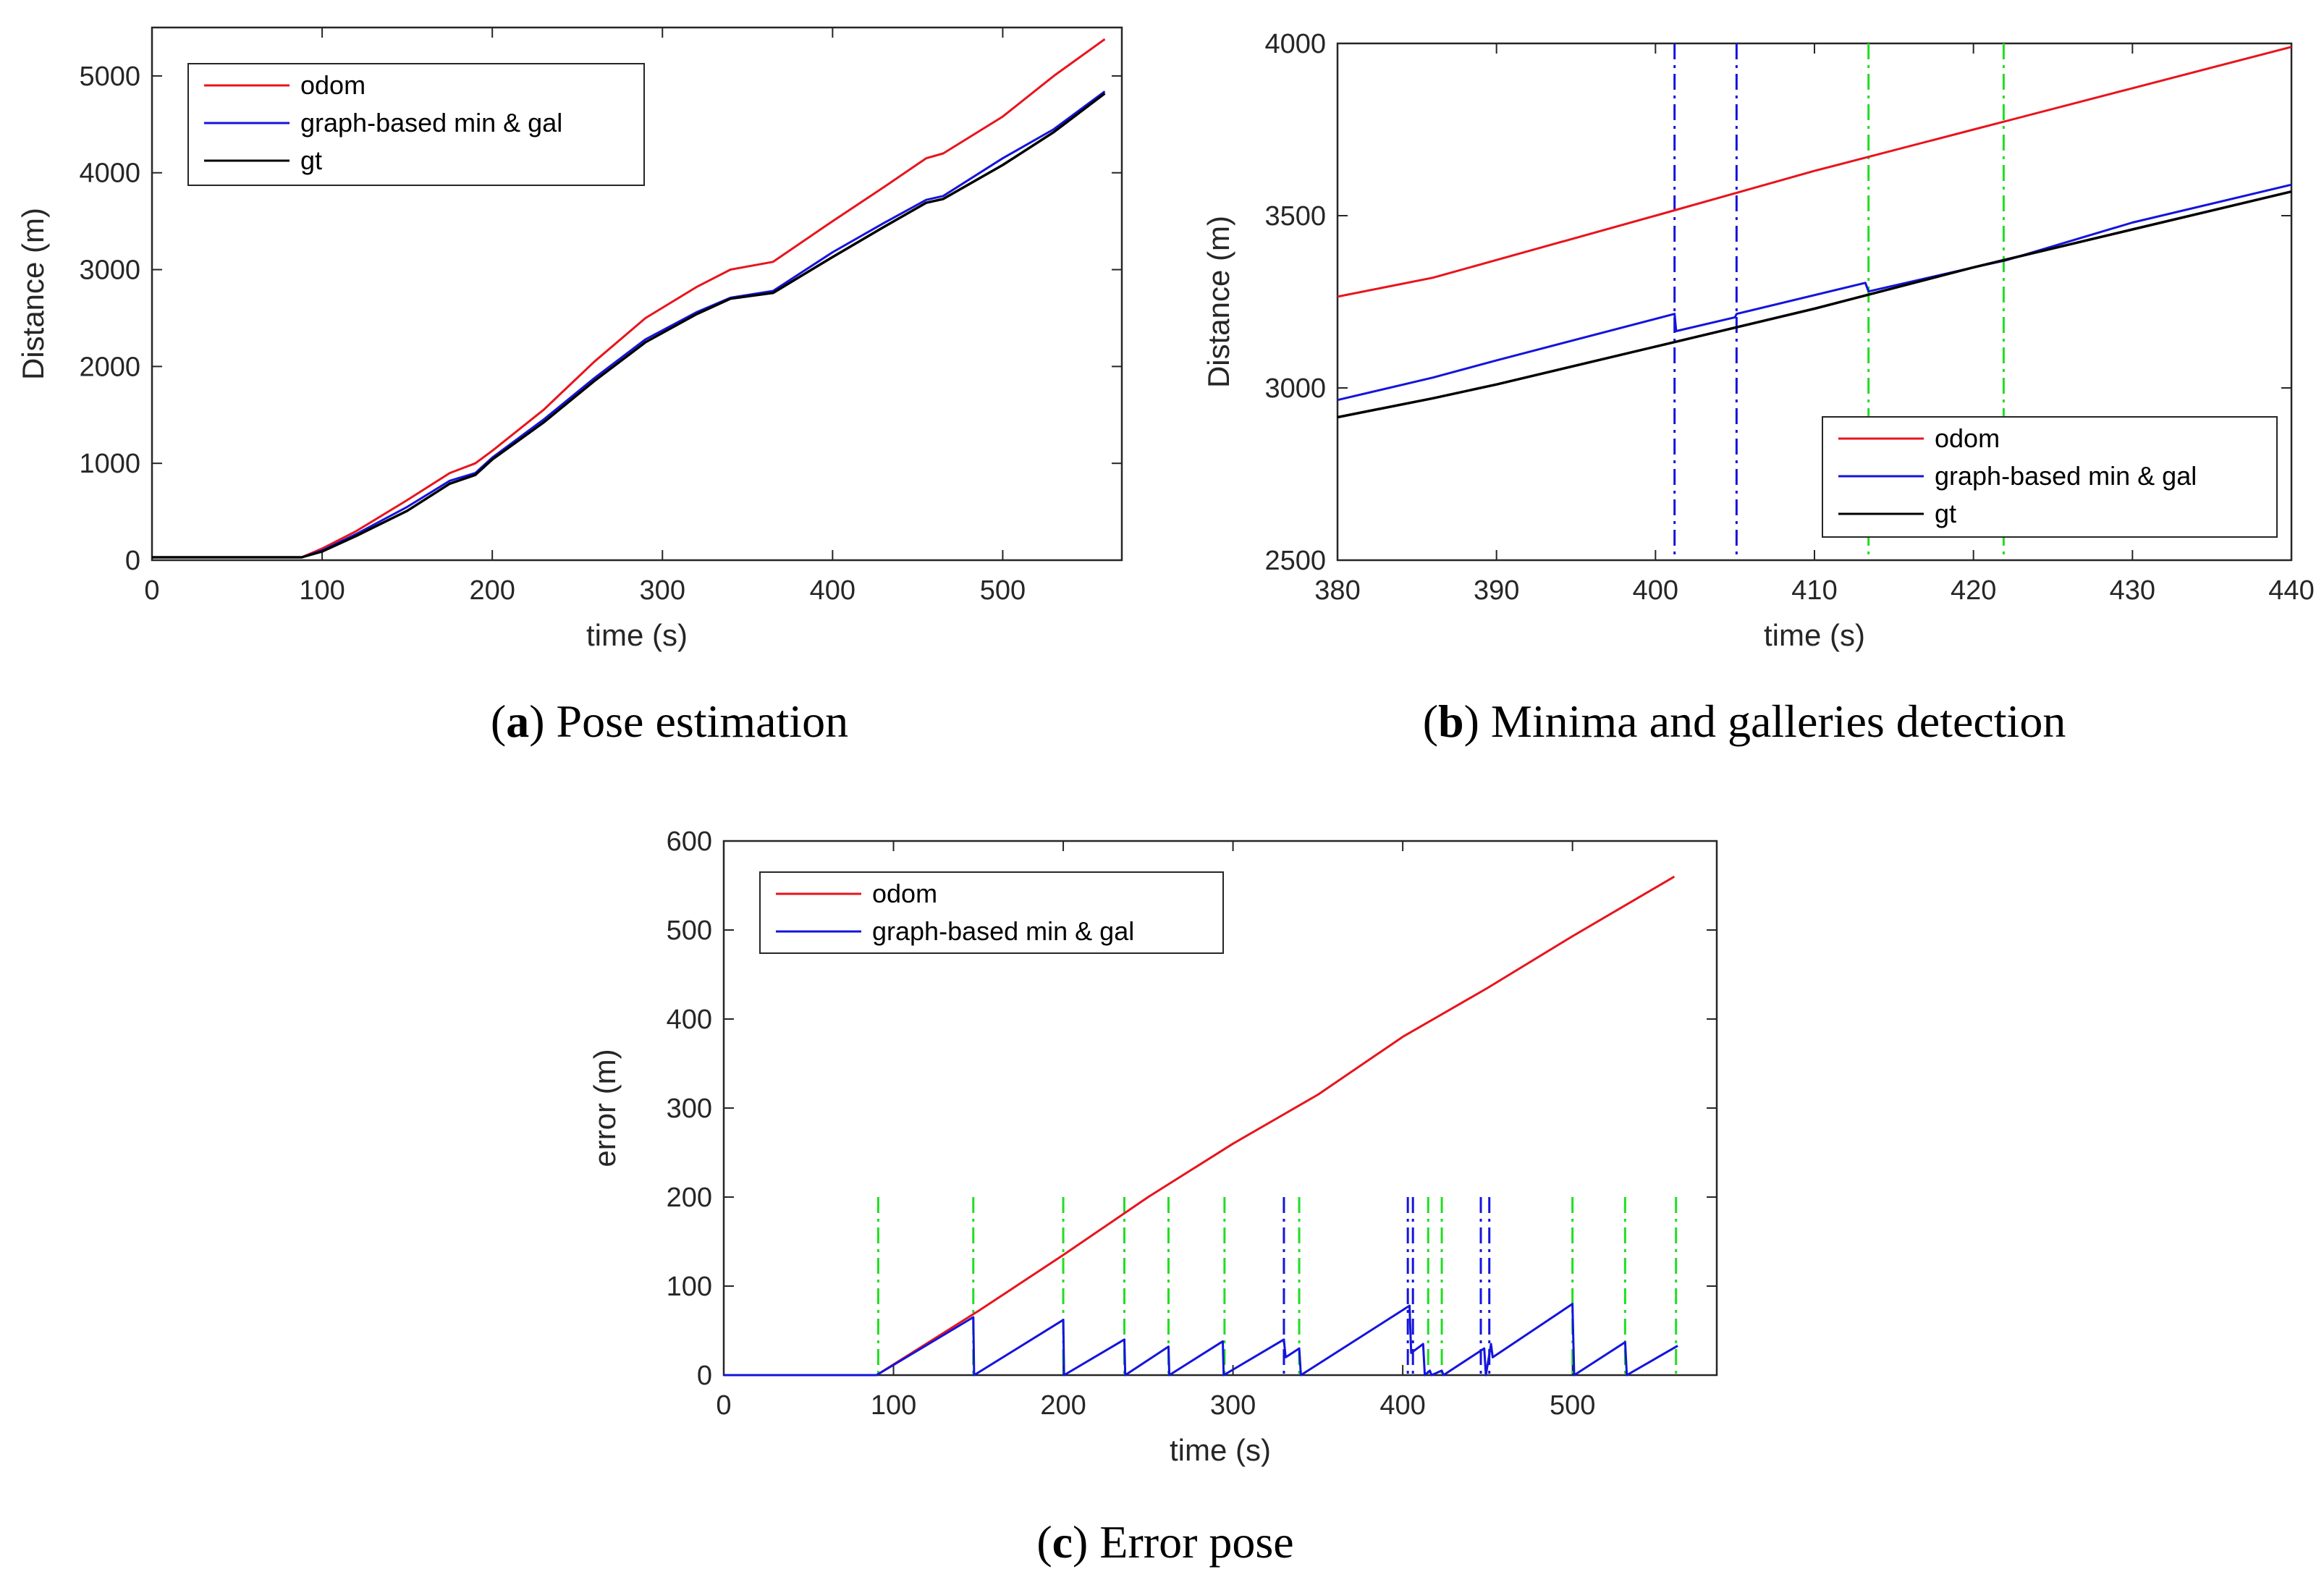 The image size is (2324, 1585). I want to click on y-tick-label: 5000, so click(109, 77).